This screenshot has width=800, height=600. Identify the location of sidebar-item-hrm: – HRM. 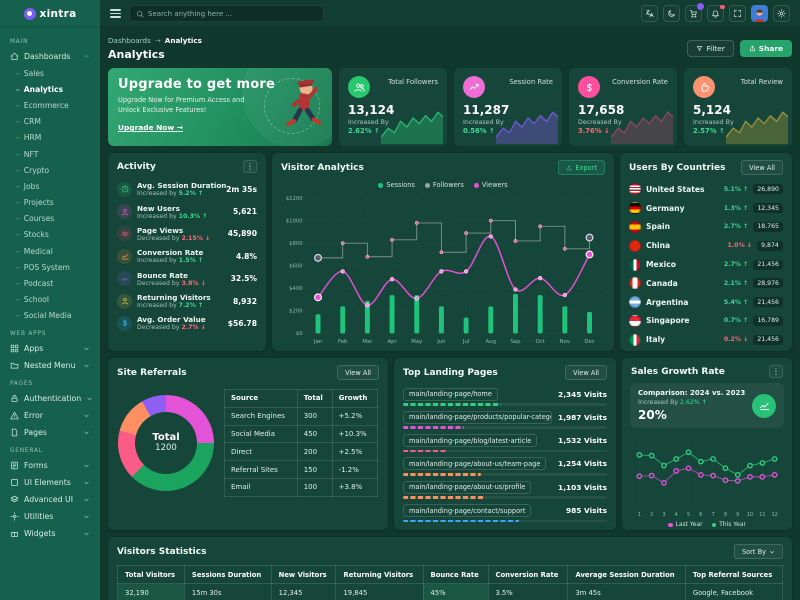
(29, 138).